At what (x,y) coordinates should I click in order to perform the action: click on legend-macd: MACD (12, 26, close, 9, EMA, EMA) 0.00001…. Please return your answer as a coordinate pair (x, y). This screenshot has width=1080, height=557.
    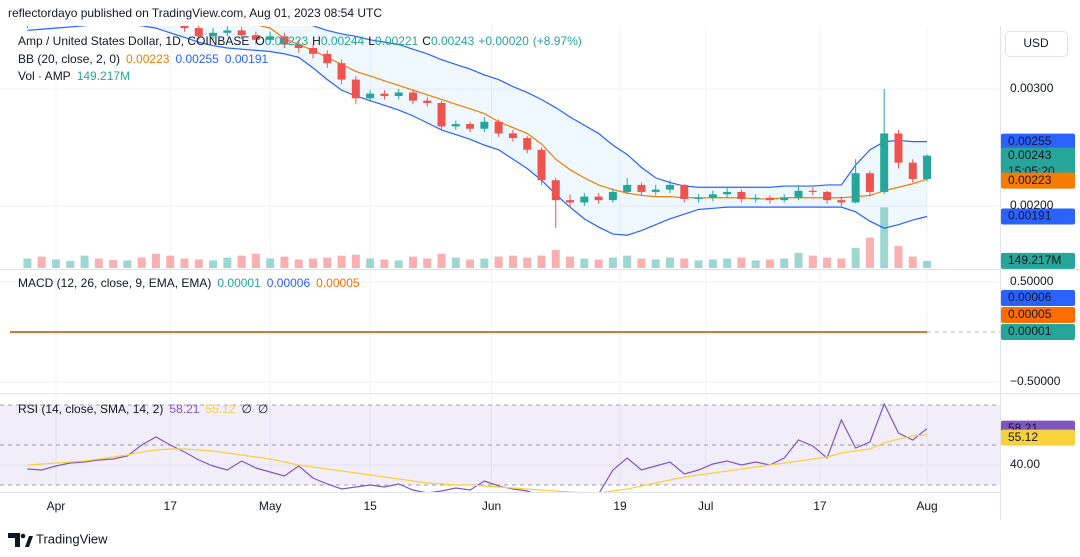
    Looking at the image, I should click on (189, 283).